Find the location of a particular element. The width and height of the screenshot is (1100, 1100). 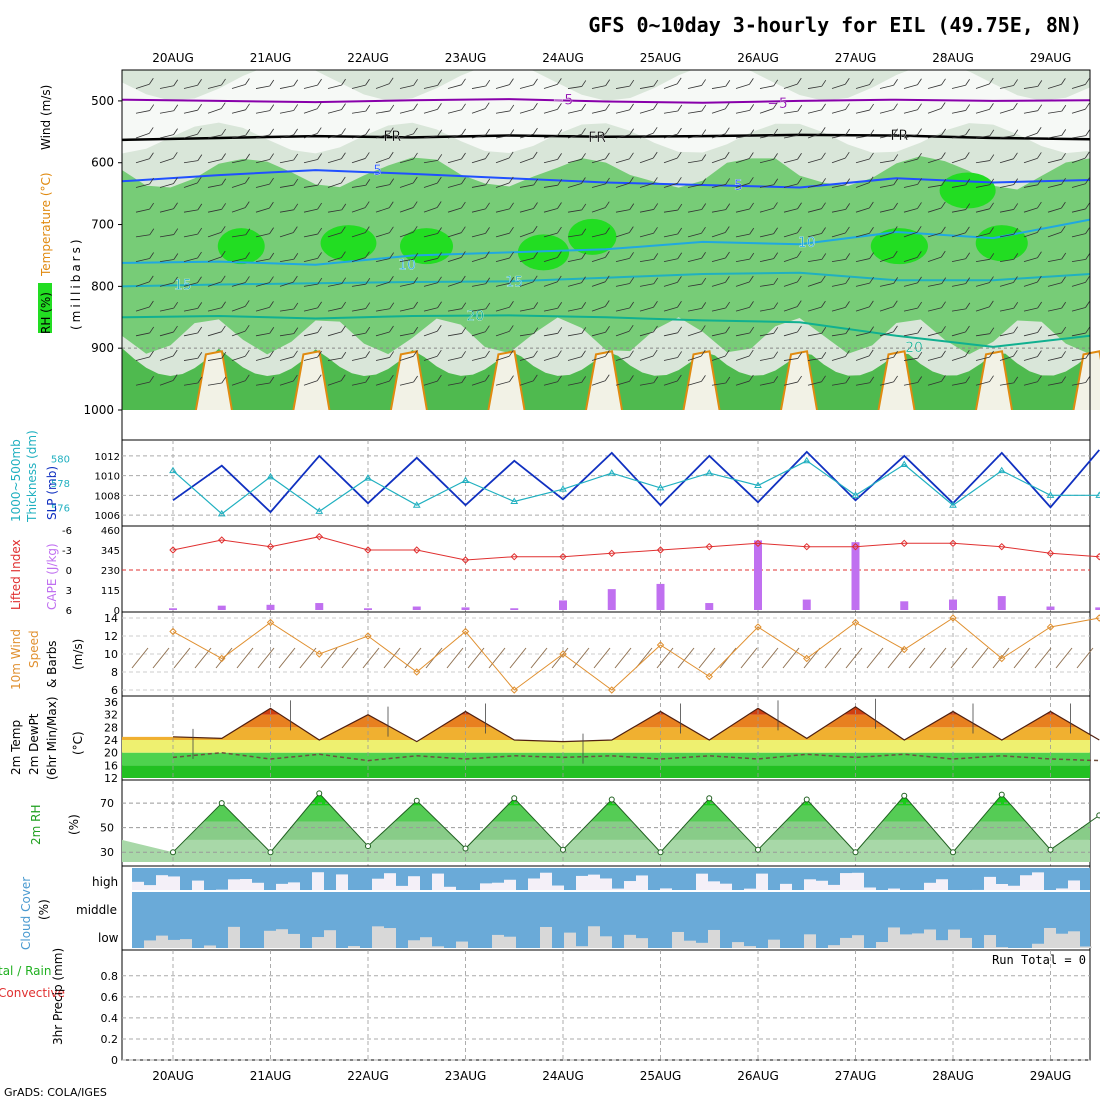

bottom-date-24AUG: 24AUG is located at coordinates (563, 1076).